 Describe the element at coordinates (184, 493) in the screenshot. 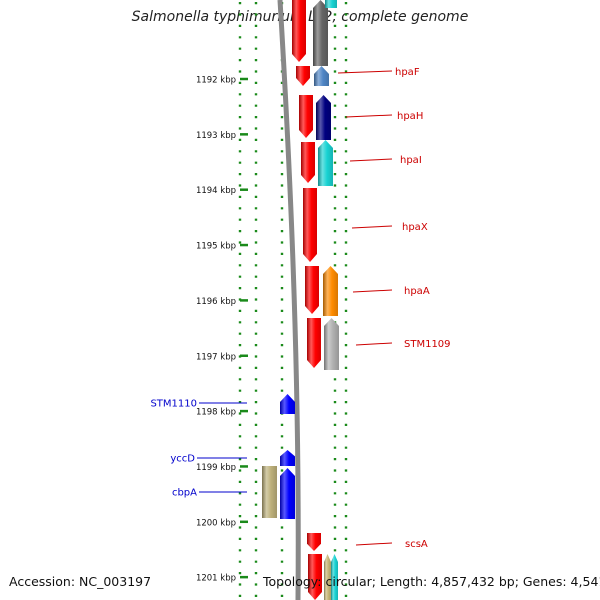

I see `gene-label: cbpA` at that location.